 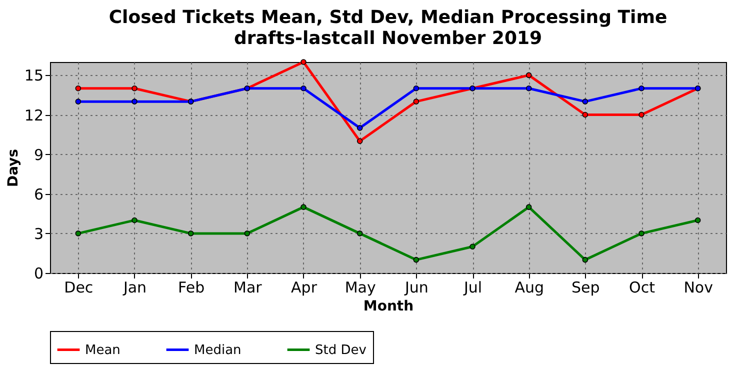 What do you see at coordinates (34, 75) in the screenshot?
I see `y-tick-label: 15` at bounding box center [34, 75].